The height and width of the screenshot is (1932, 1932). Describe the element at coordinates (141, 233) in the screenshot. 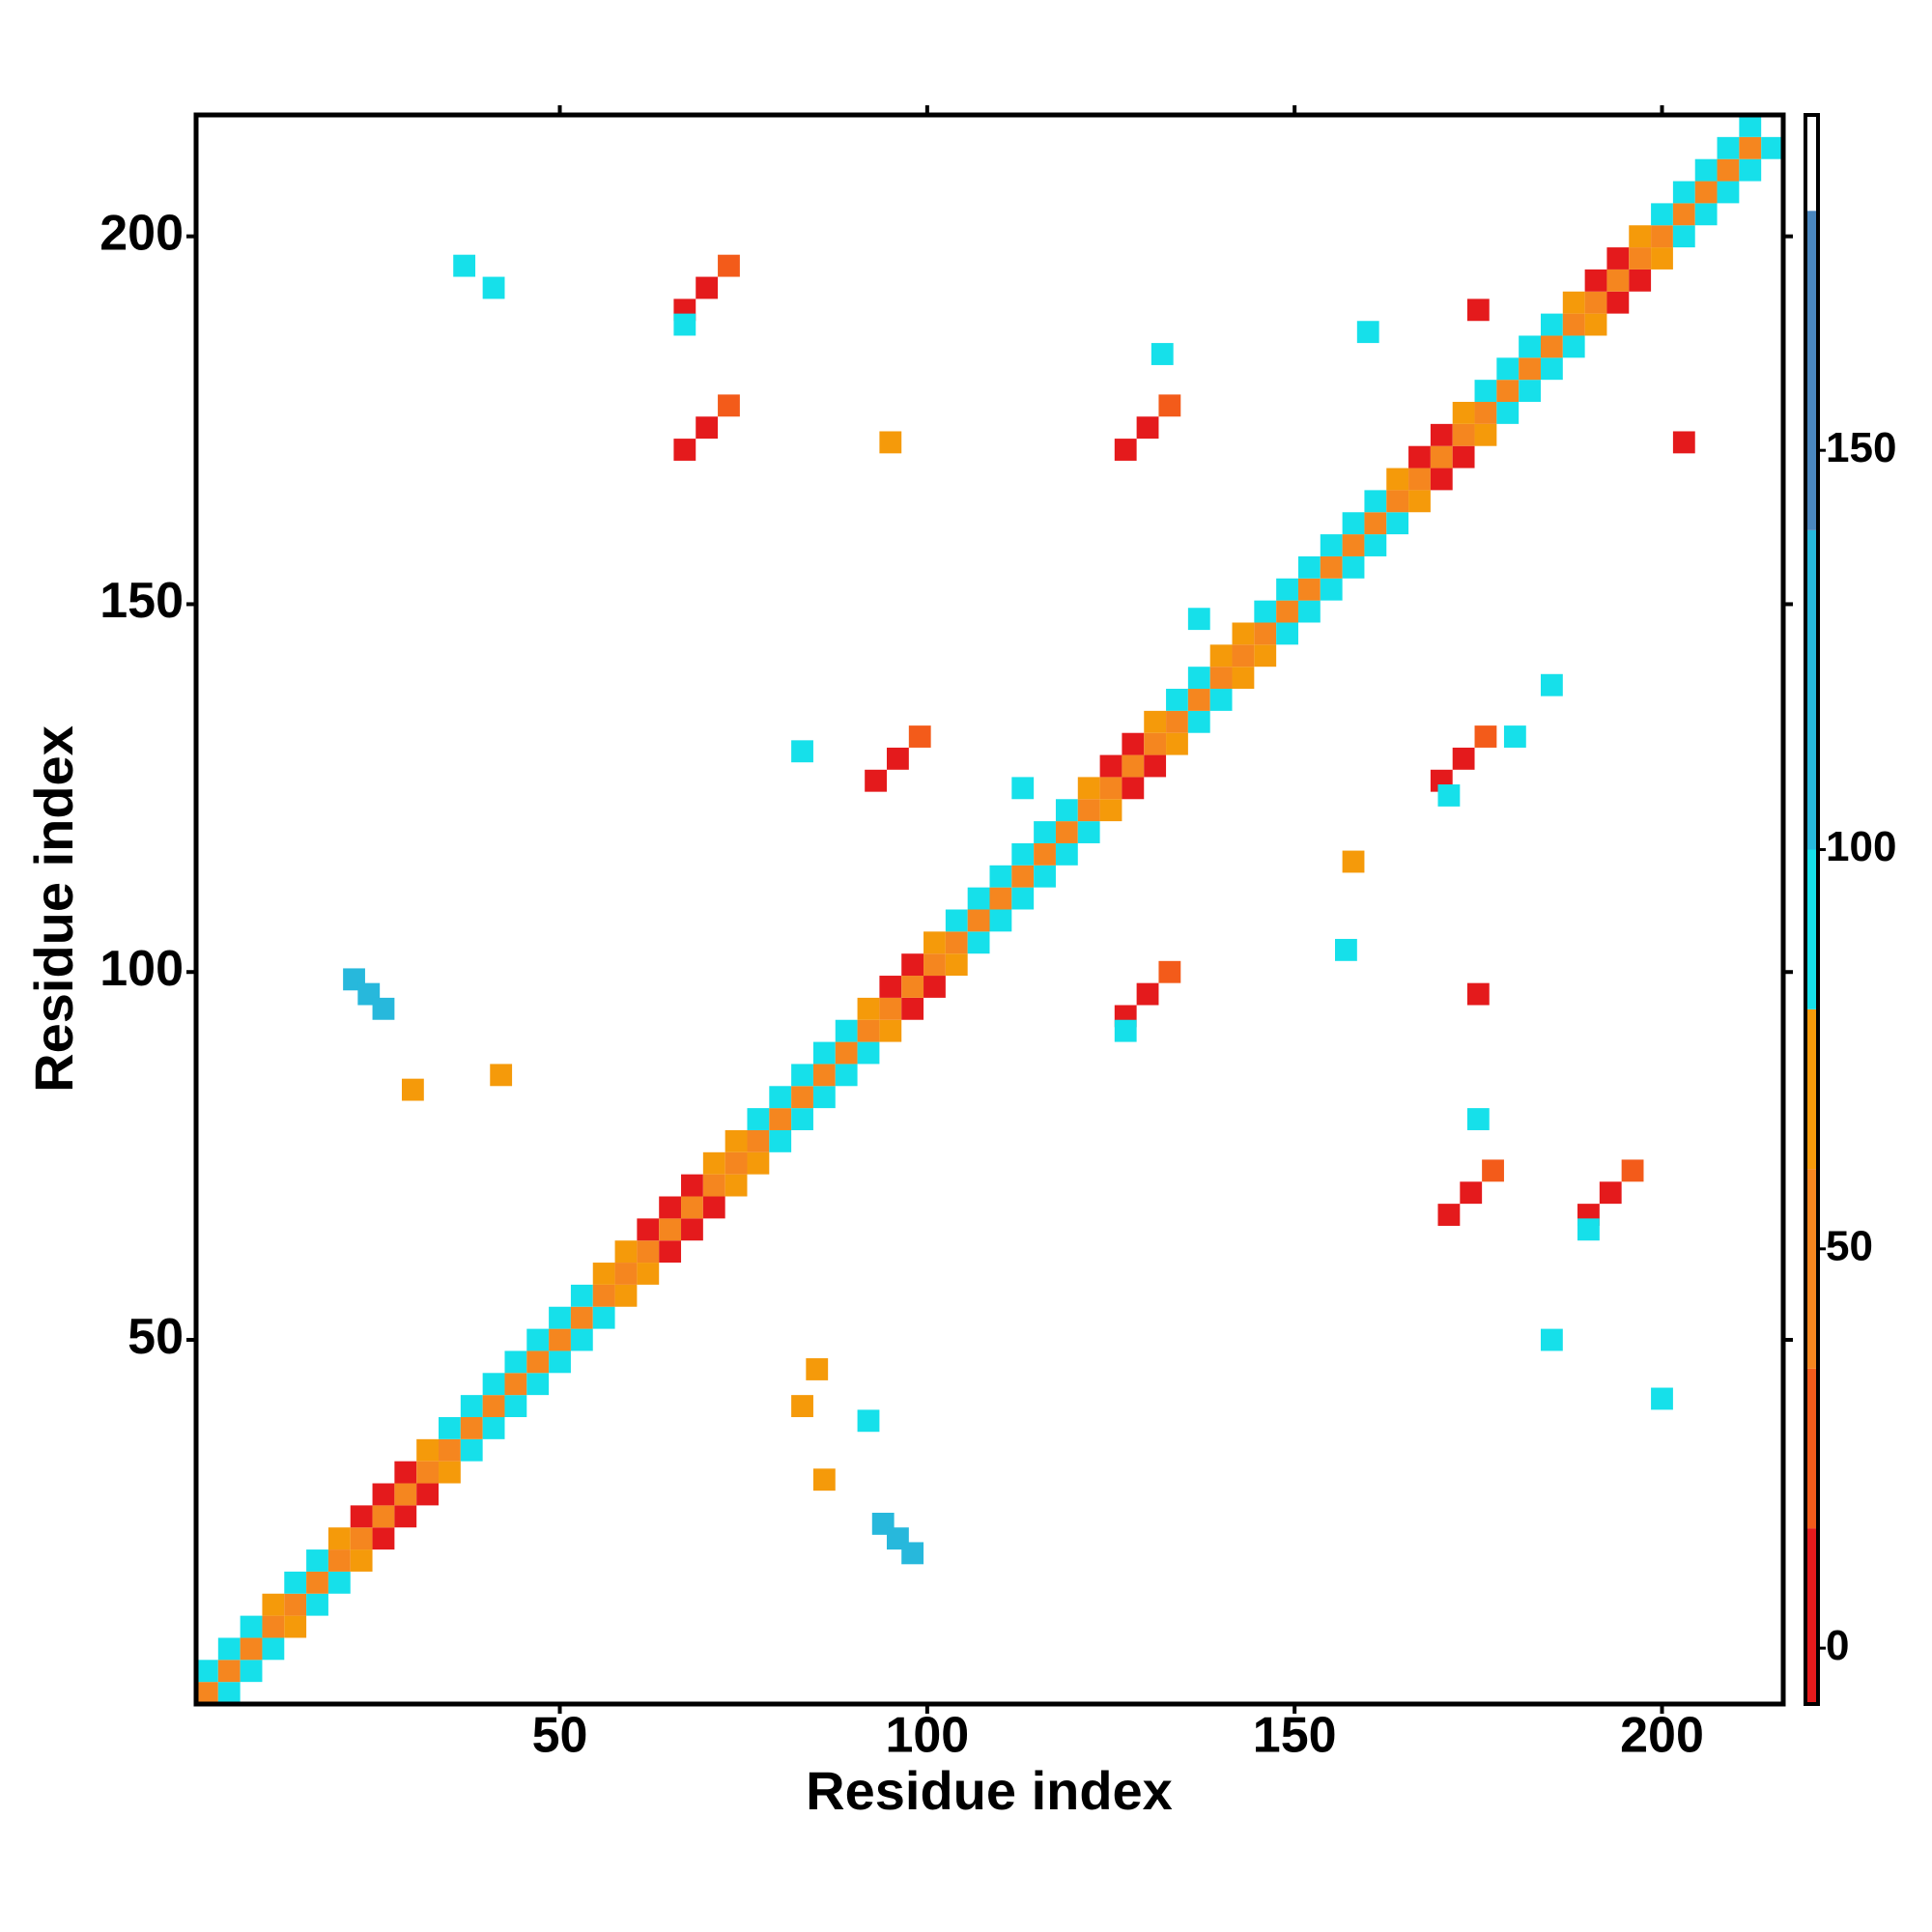

I see `y-tick-label: 200` at that location.